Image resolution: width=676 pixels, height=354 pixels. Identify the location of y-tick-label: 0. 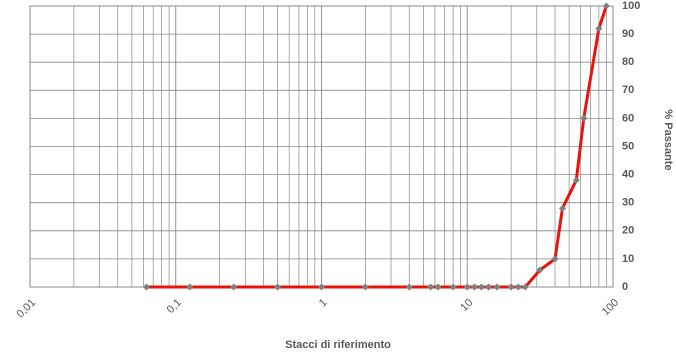
(625, 287).